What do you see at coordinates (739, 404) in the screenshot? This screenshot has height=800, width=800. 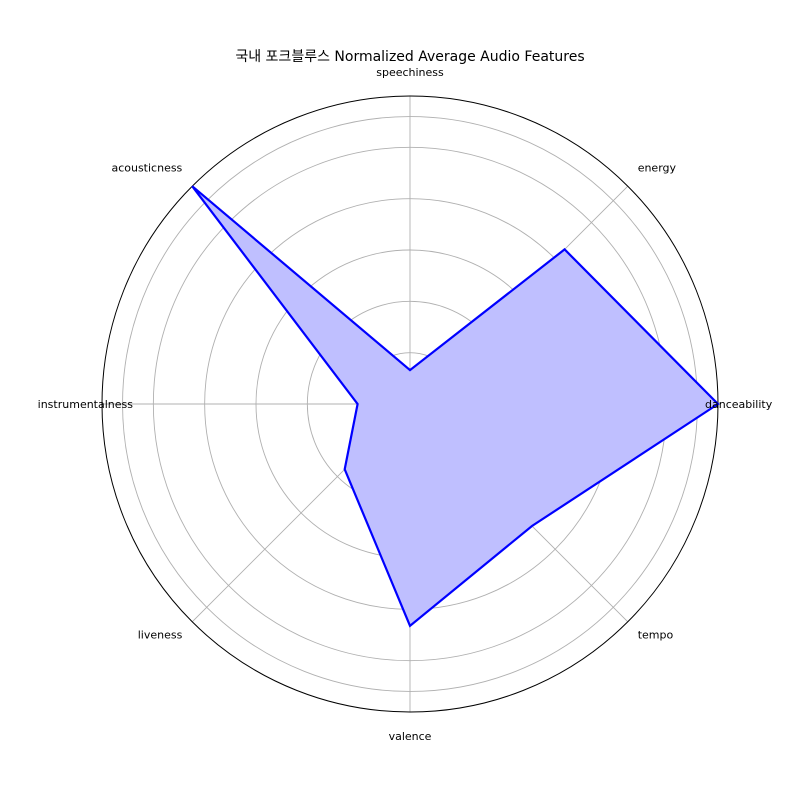 I see `axis-label-danceability: danceability` at bounding box center [739, 404].